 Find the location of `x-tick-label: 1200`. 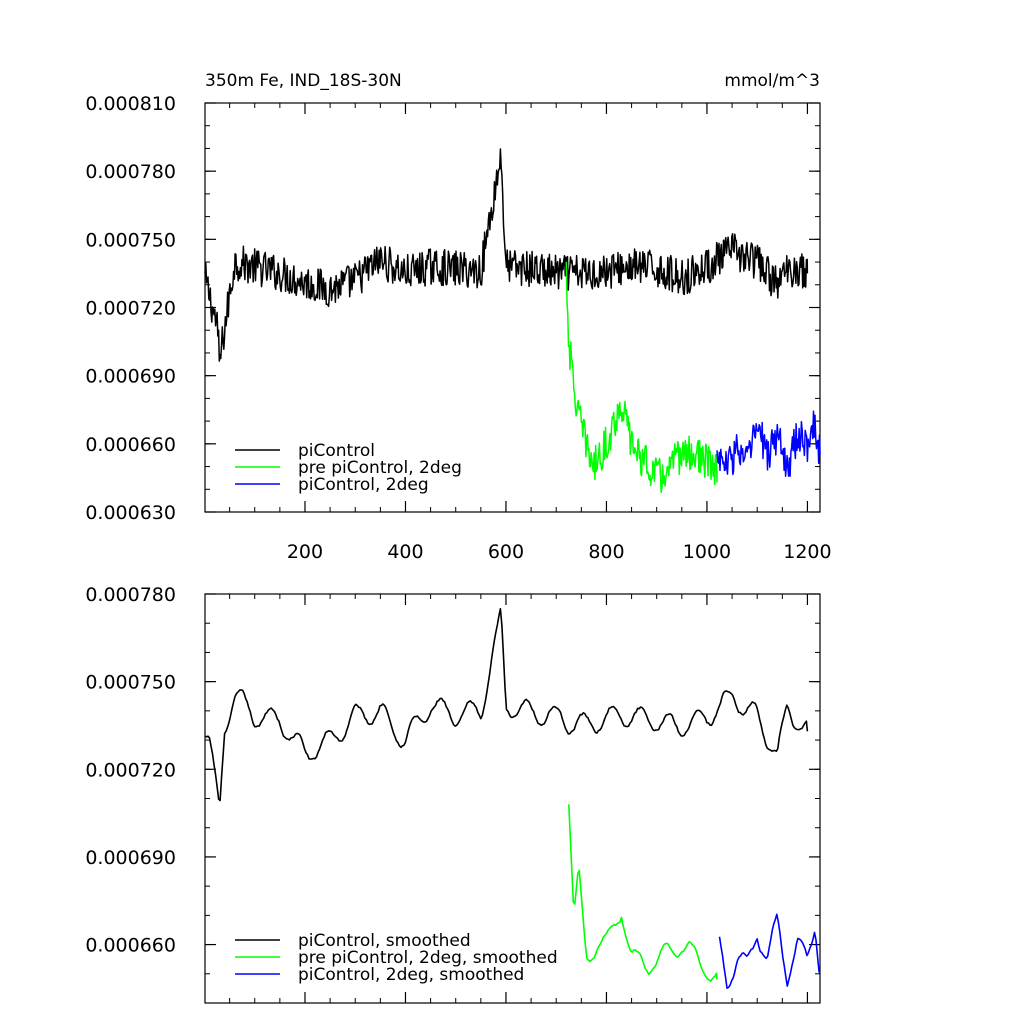

x-tick-label: 1200 is located at coordinates (807, 552).